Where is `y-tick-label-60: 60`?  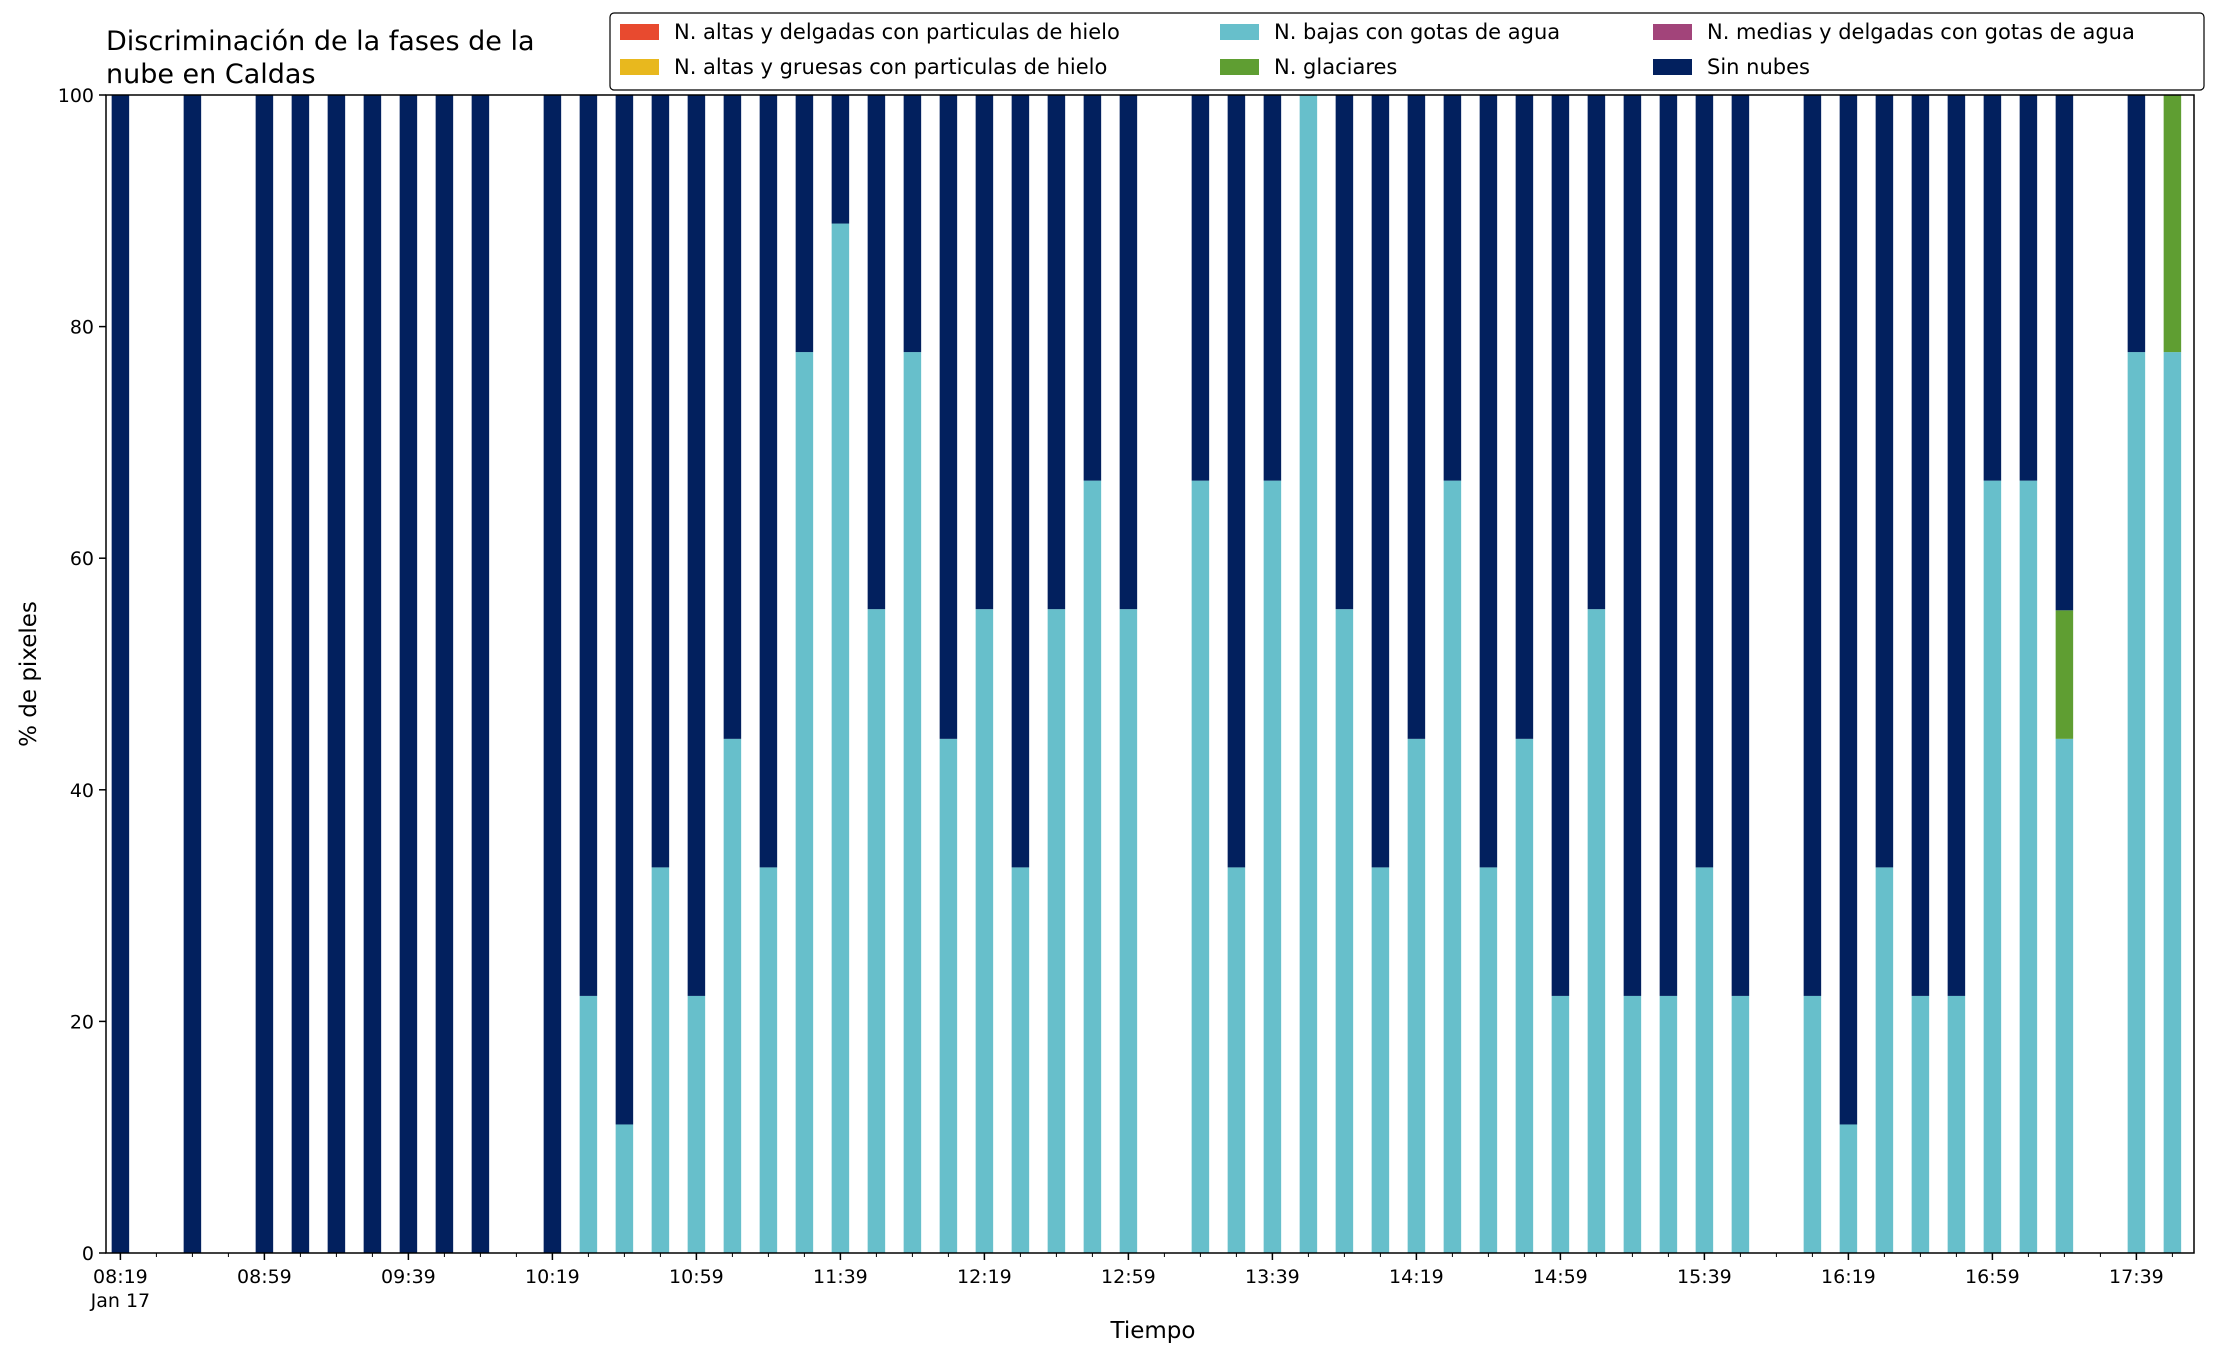 y-tick-label-60: 60 is located at coordinates (82, 559).